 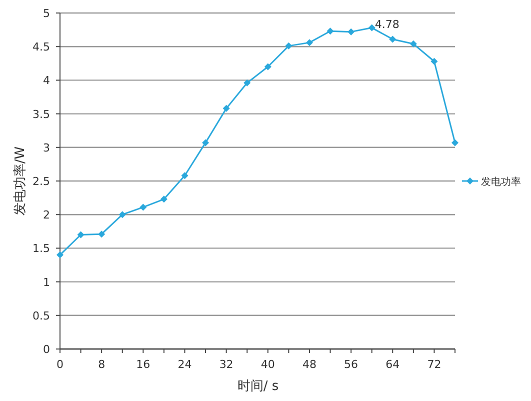 What do you see at coordinates (20, 181) in the screenshot?
I see `y-axis-title: 发电功率/W` at bounding box center [20, 181].